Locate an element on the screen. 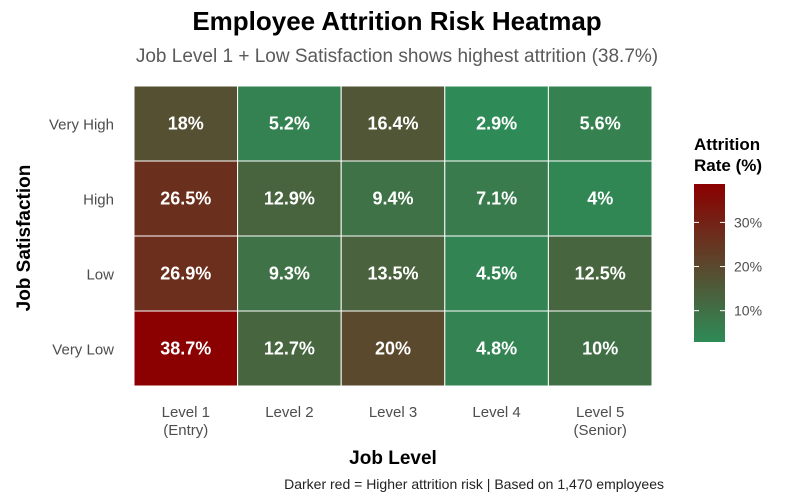 The image size is (794, 504). cell-value-label: 26.5% is located at coordinates (185, 199).